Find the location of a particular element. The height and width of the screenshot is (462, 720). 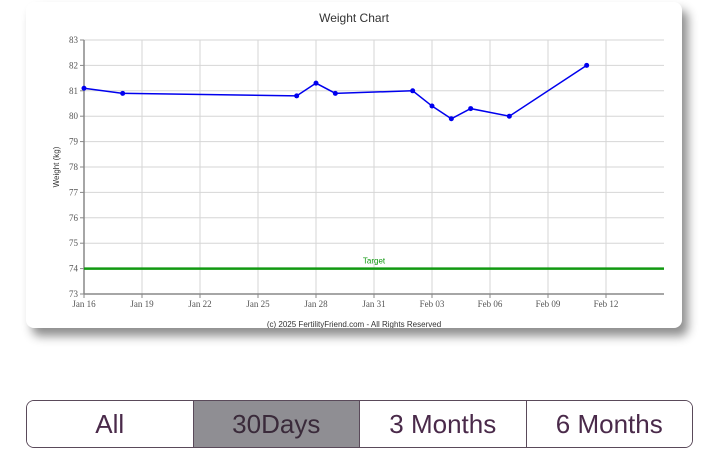

y-tick-label: 79 is located at coordinates (74, 142).